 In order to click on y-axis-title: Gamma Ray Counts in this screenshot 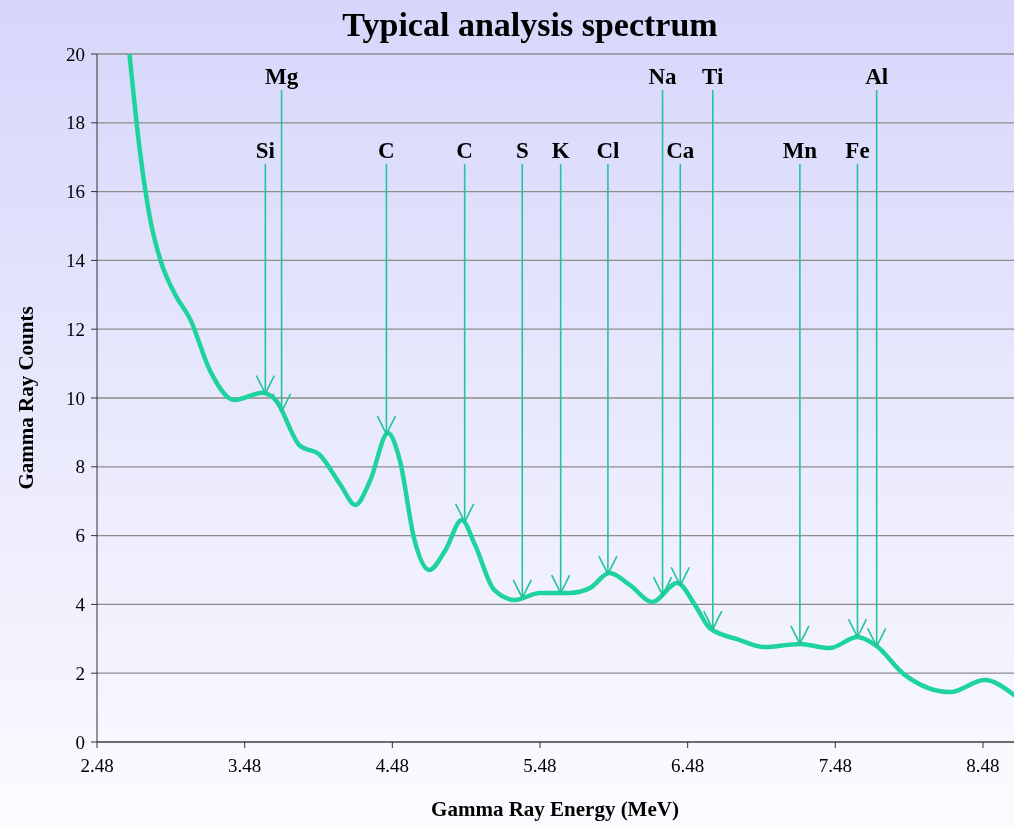, I will do `click(26, 398)`.